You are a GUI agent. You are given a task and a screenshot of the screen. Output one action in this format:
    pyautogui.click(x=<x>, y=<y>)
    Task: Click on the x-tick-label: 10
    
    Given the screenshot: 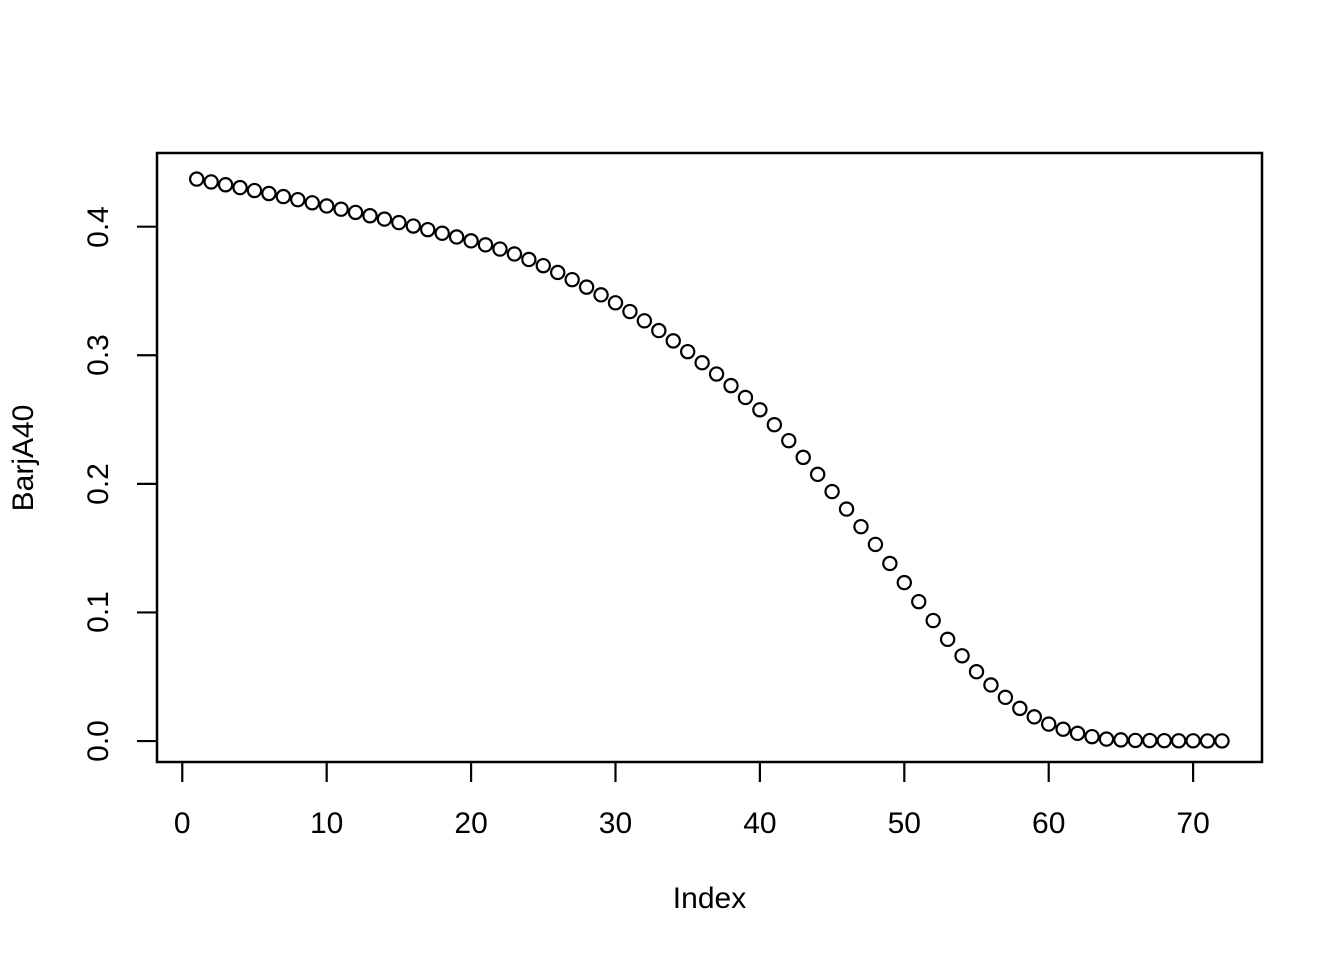 What is the action you would take?
    pyautogui.click(x=326, y=823)
    